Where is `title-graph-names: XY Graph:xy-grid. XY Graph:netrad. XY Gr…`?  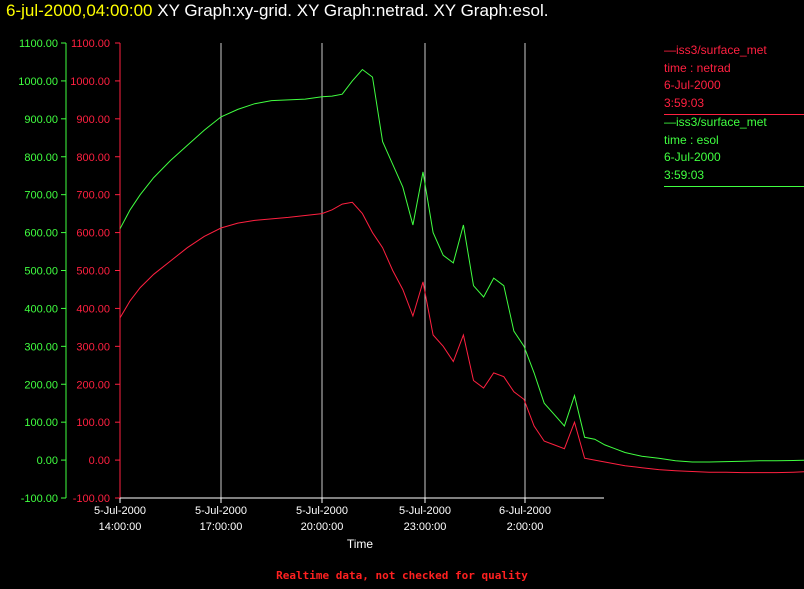
title-graph-names: XY Graph:xy-grid. XY Graph:netrad. XY Gr… is located at coordinates (350, 10).